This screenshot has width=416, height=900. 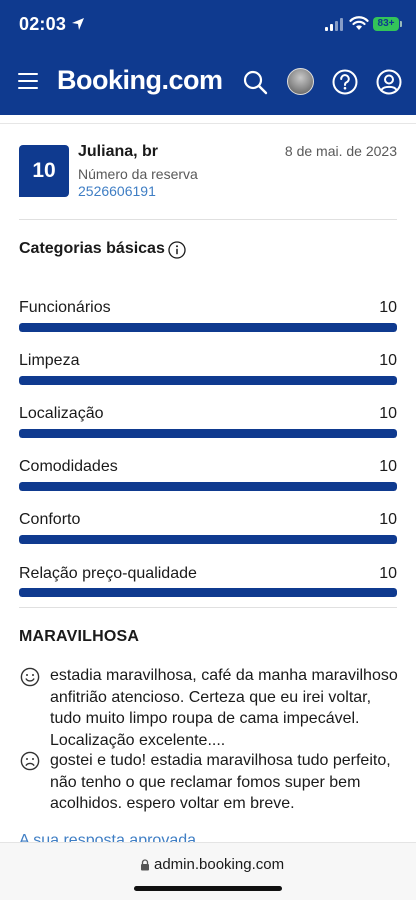 What do you see at coordinates (78, 24) in the screenshot?
I see `location-arrow-icon` at bounding box center [78, 24].